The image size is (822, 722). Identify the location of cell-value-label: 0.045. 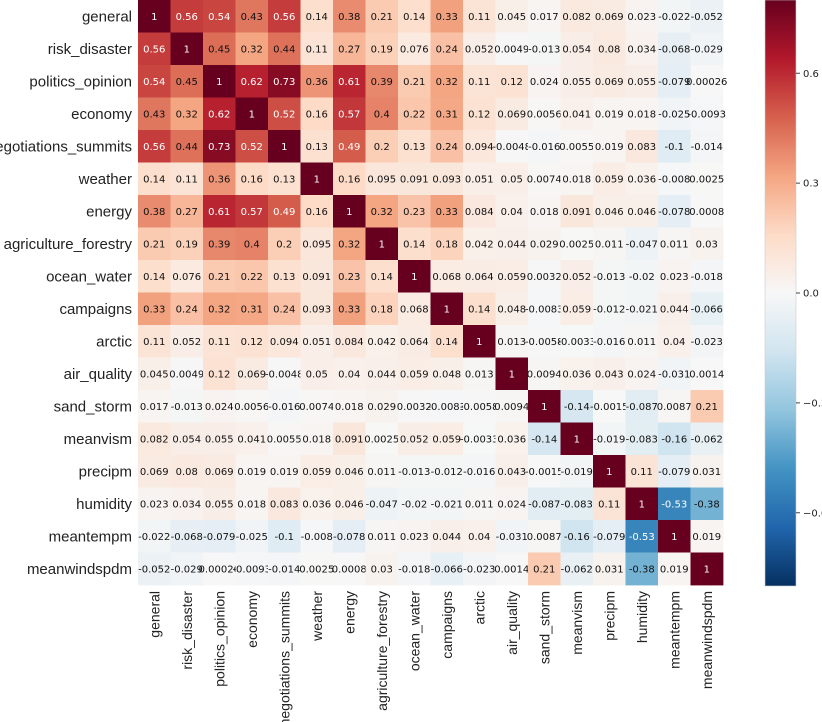
(154, 374).